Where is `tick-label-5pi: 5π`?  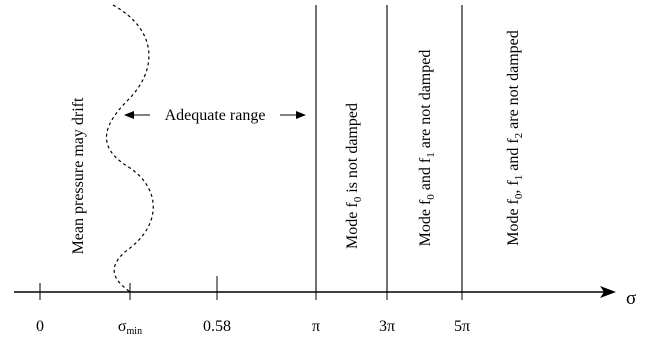 tick-label-5pi: 5π is located at coordinates (462, 326).